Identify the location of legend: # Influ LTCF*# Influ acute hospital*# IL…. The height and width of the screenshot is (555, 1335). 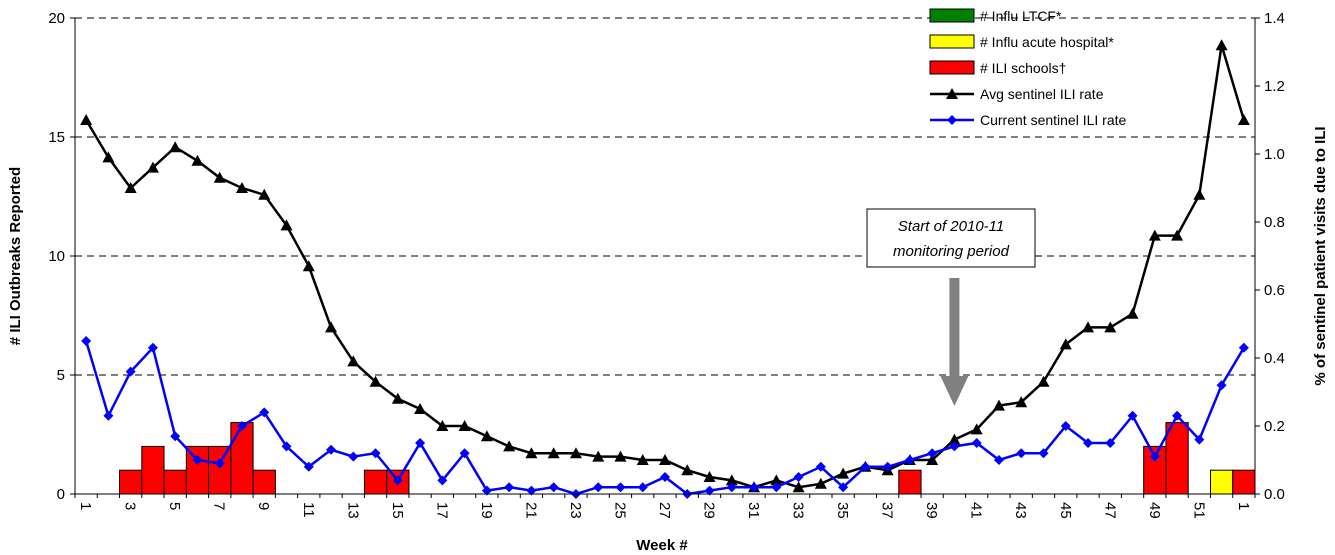
(1028, 68).